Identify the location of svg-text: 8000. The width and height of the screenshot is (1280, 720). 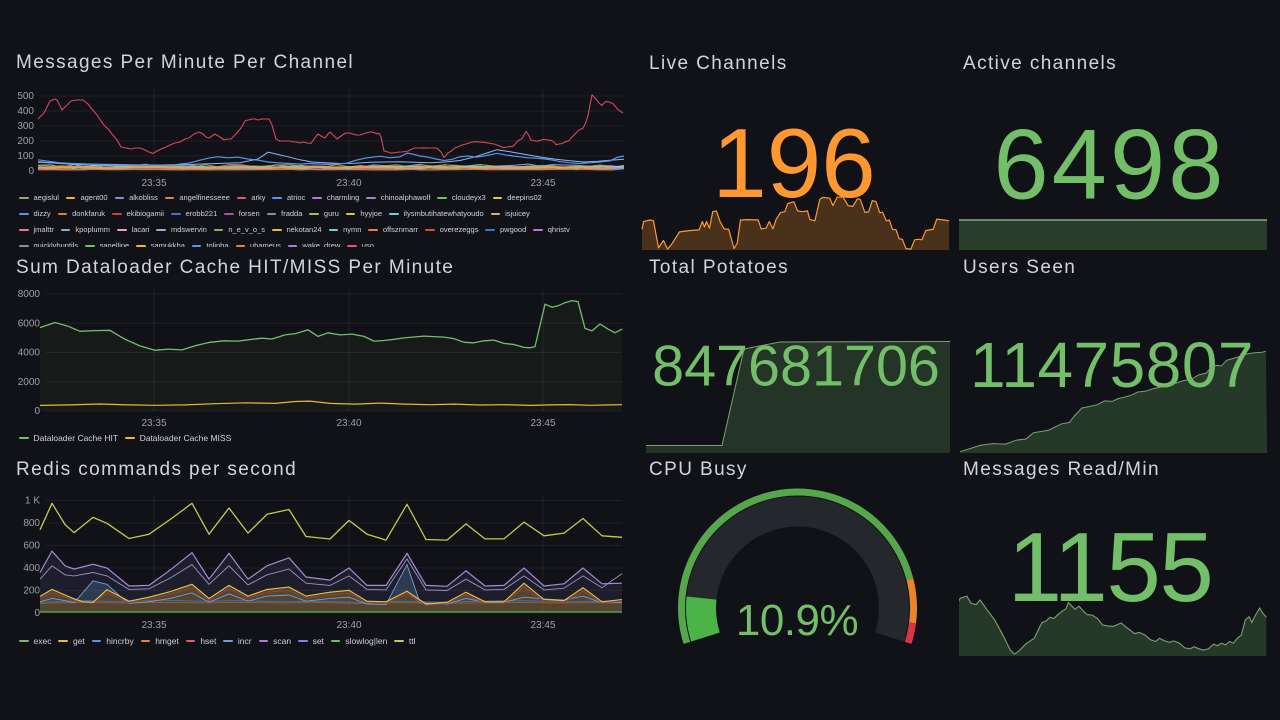
(29, 294).